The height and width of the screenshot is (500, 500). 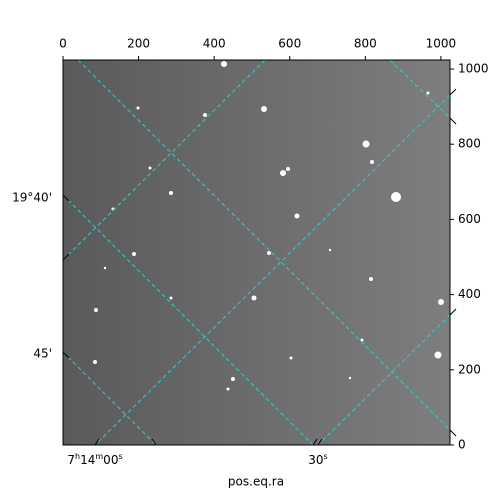 I want to click on y-tick-label: 800, so click(x=469, y=144).